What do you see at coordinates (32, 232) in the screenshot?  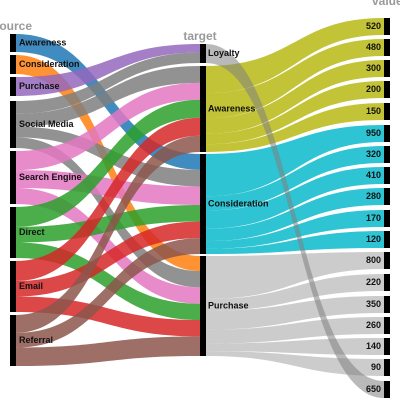 I see `source-node-label-direct: Direct` at bounding box center [32, 232].